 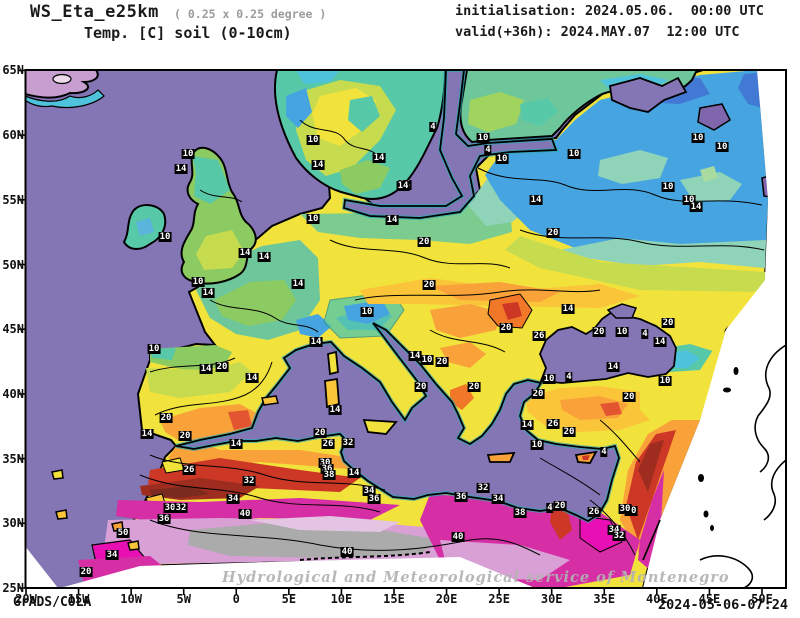 I want to click on contour-label: 38, so click(x=520, y=513).